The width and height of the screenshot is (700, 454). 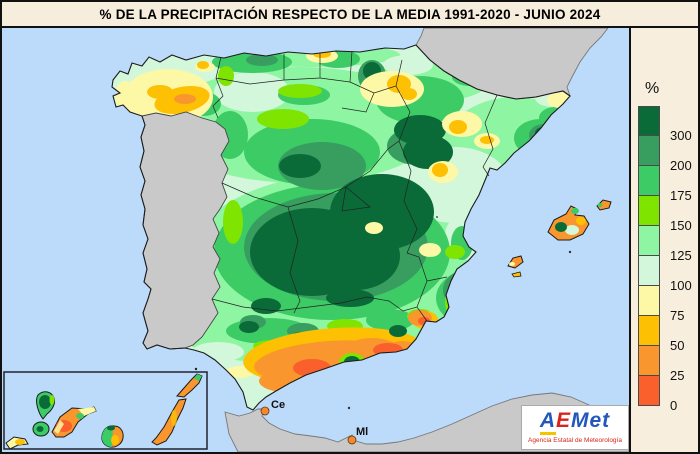 What do you see at coordinates (524, 238) in the screenshot?
I see `balearic-islands` at bounding box center [524, 238].